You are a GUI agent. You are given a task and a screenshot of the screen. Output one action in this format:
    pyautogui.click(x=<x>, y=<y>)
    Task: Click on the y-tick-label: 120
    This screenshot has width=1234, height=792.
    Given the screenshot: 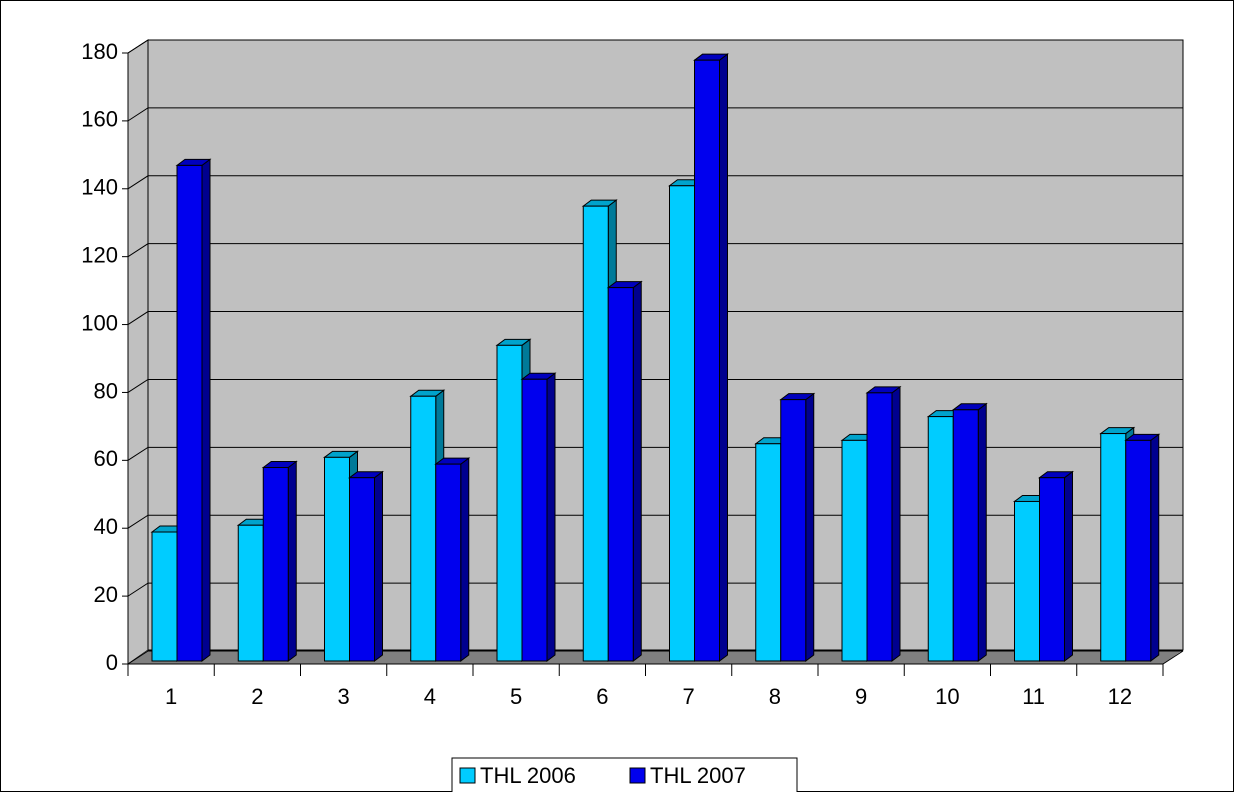 What is the action you would take?
    pyautogui.click(x=99, y=254)
    